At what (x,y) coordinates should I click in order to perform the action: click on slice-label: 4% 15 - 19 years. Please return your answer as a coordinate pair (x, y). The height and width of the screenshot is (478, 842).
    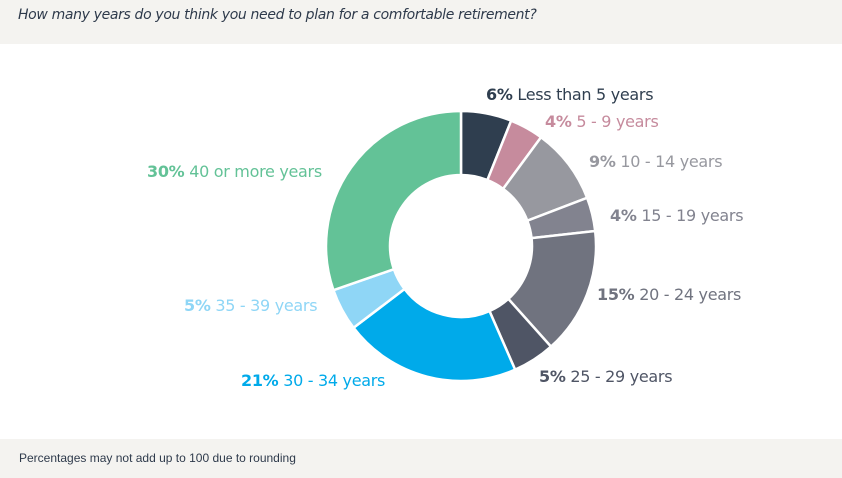
    Looking at the image, I should click on (677, 215).